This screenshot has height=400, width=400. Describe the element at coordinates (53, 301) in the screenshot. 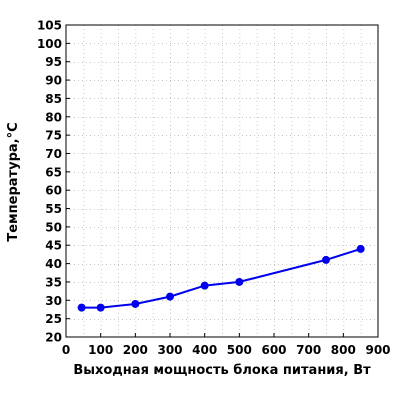

I see `y-tick-label: 30` at that location.